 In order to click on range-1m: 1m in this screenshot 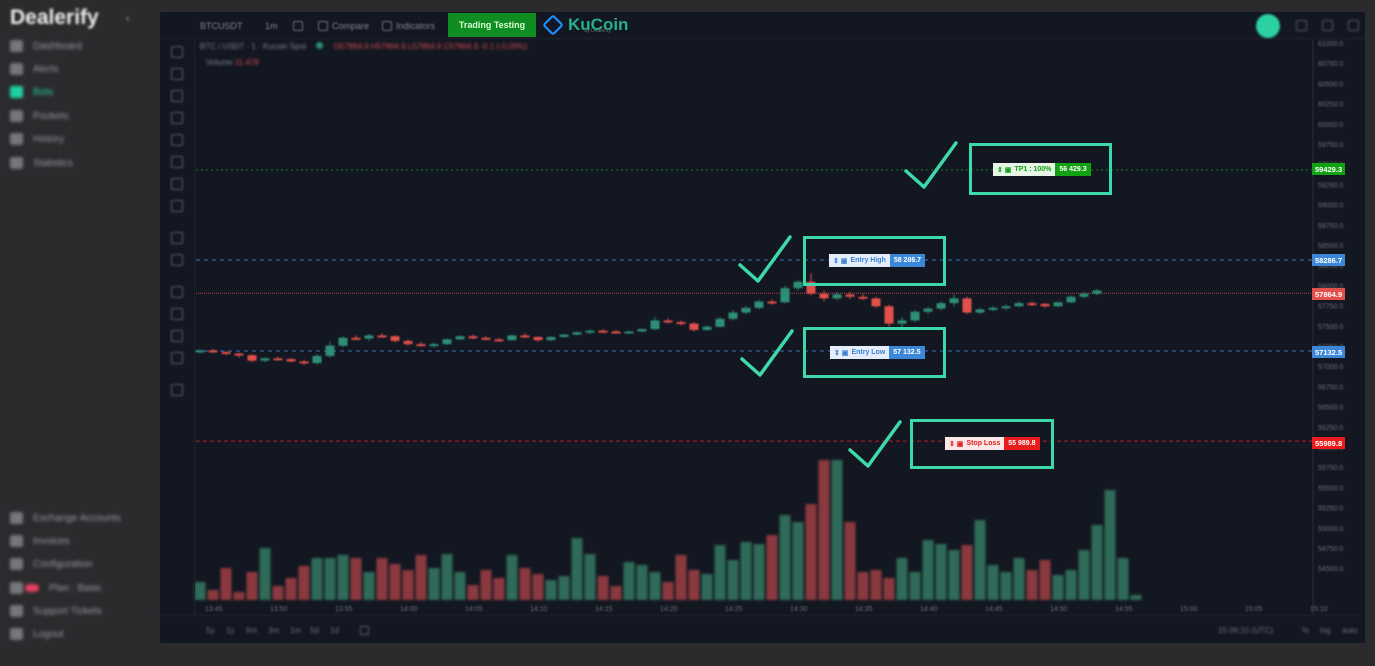, I will do `click(296, 630)`.